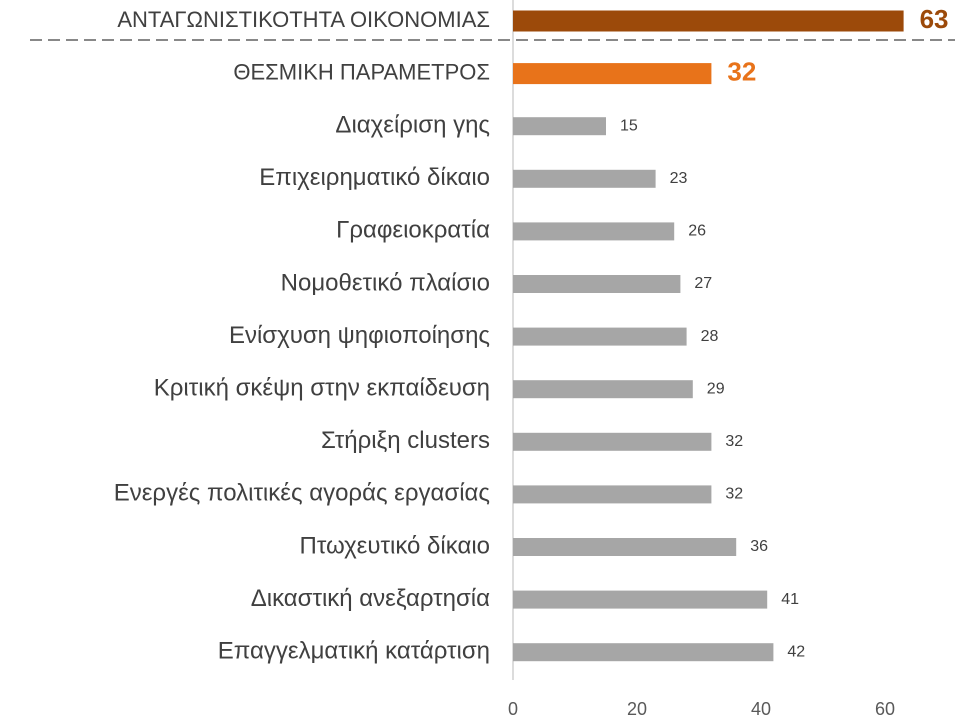 The image size is (974, 721). What do you see at coordinates (361, 71) in the screenshot?
I see `category-label: ΘΕΣΜΙΚΗ ΠΑΡΑΜΕΤΡΟΣ` at bounding box center [361, 71].